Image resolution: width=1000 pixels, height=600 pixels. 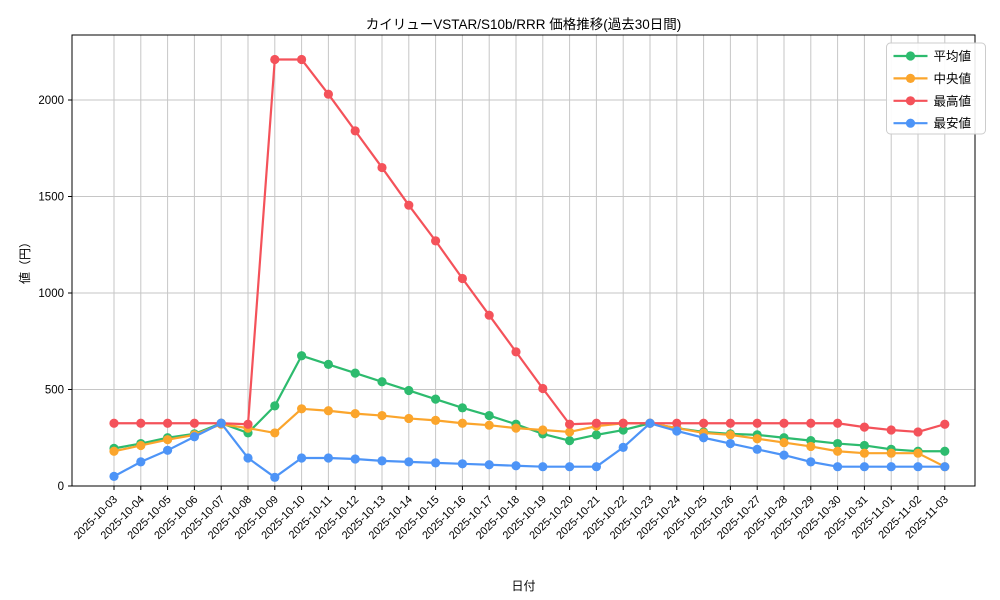 What do you see at coordinates (523, 586) in the screenshot?
I see `x-axis-label: 日付` at bounding box center [523, 586].